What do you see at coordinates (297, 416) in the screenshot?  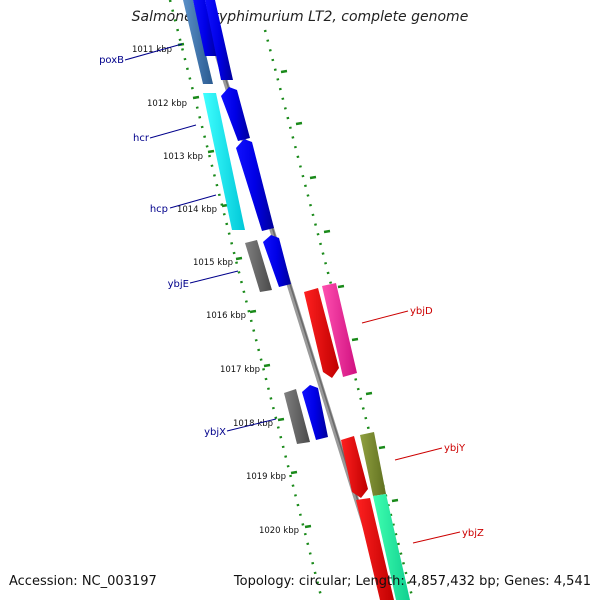 I see `gene-ybjX-block` at bounding box center [297, 416].